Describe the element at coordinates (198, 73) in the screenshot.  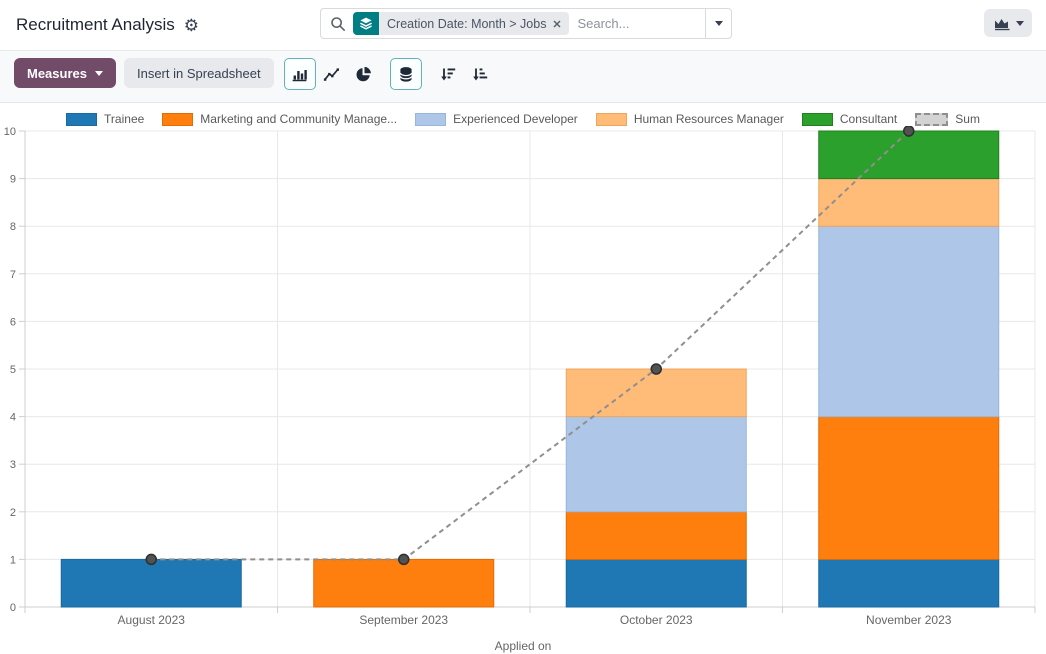
I see `insert-in-spreadsheet-button: Insert in Spreadsheet` at that location.